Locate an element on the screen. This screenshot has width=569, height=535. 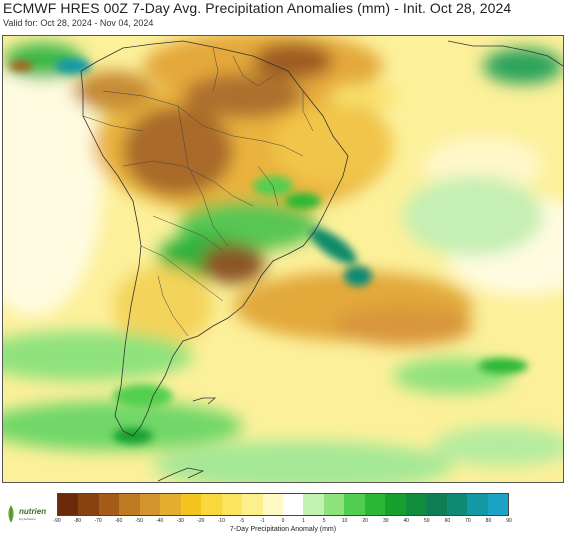
colorbar-tick-label: -40 is located at coordinates (160, 521).